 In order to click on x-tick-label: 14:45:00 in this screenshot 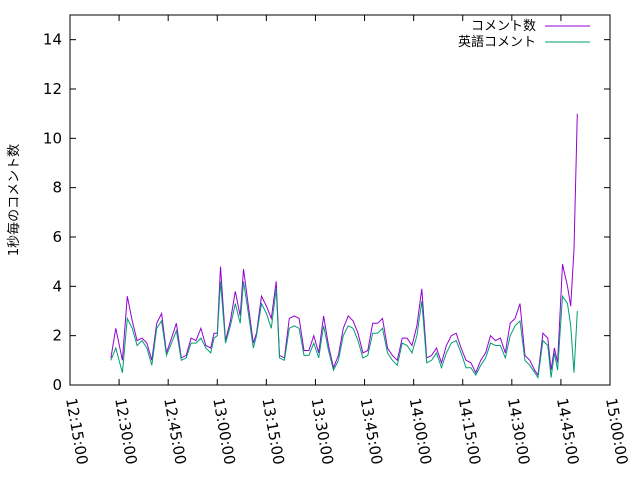, I will do `click(567, 431)`.